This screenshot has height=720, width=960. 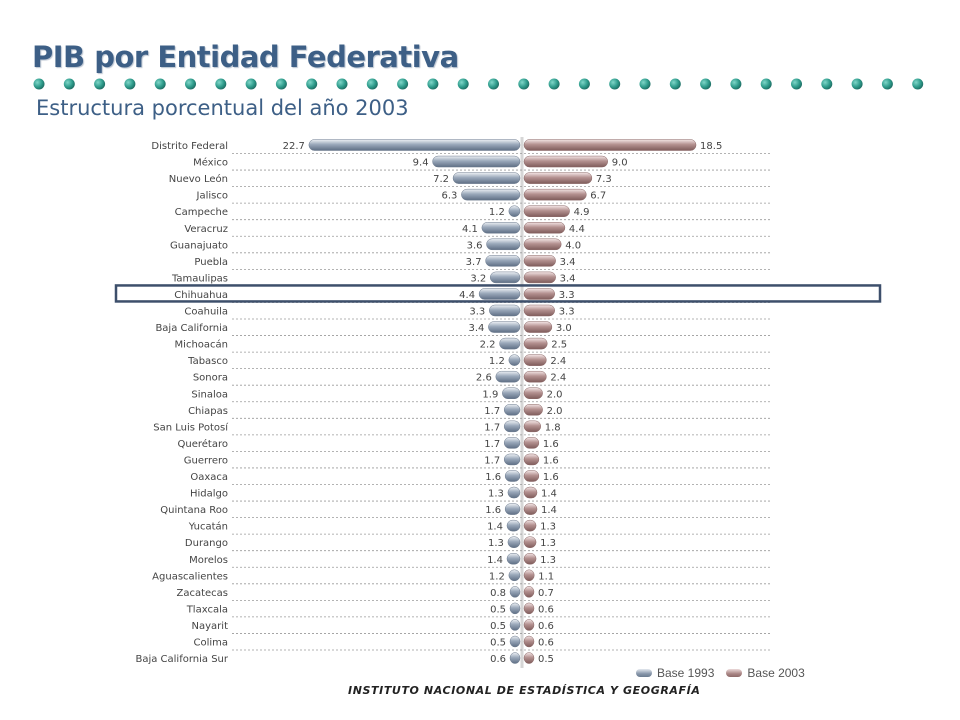 I want to click on value-label-base-1993: 1.2, so click(x=497, y=576).